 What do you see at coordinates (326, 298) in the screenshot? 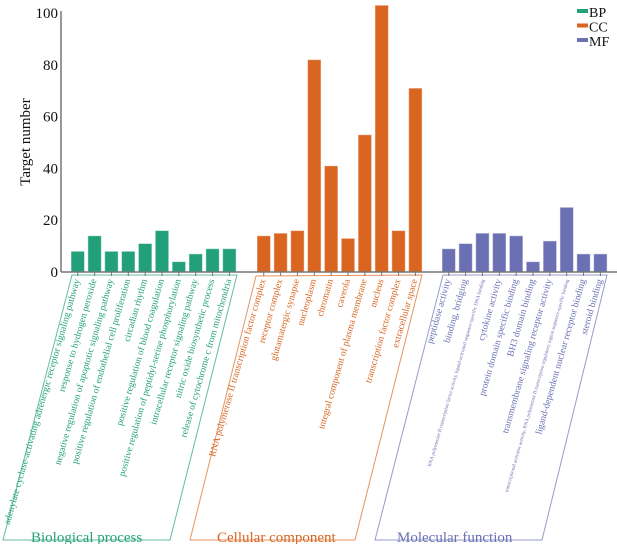
I see `category-label: chromatin` at bounding box center [326, 298].